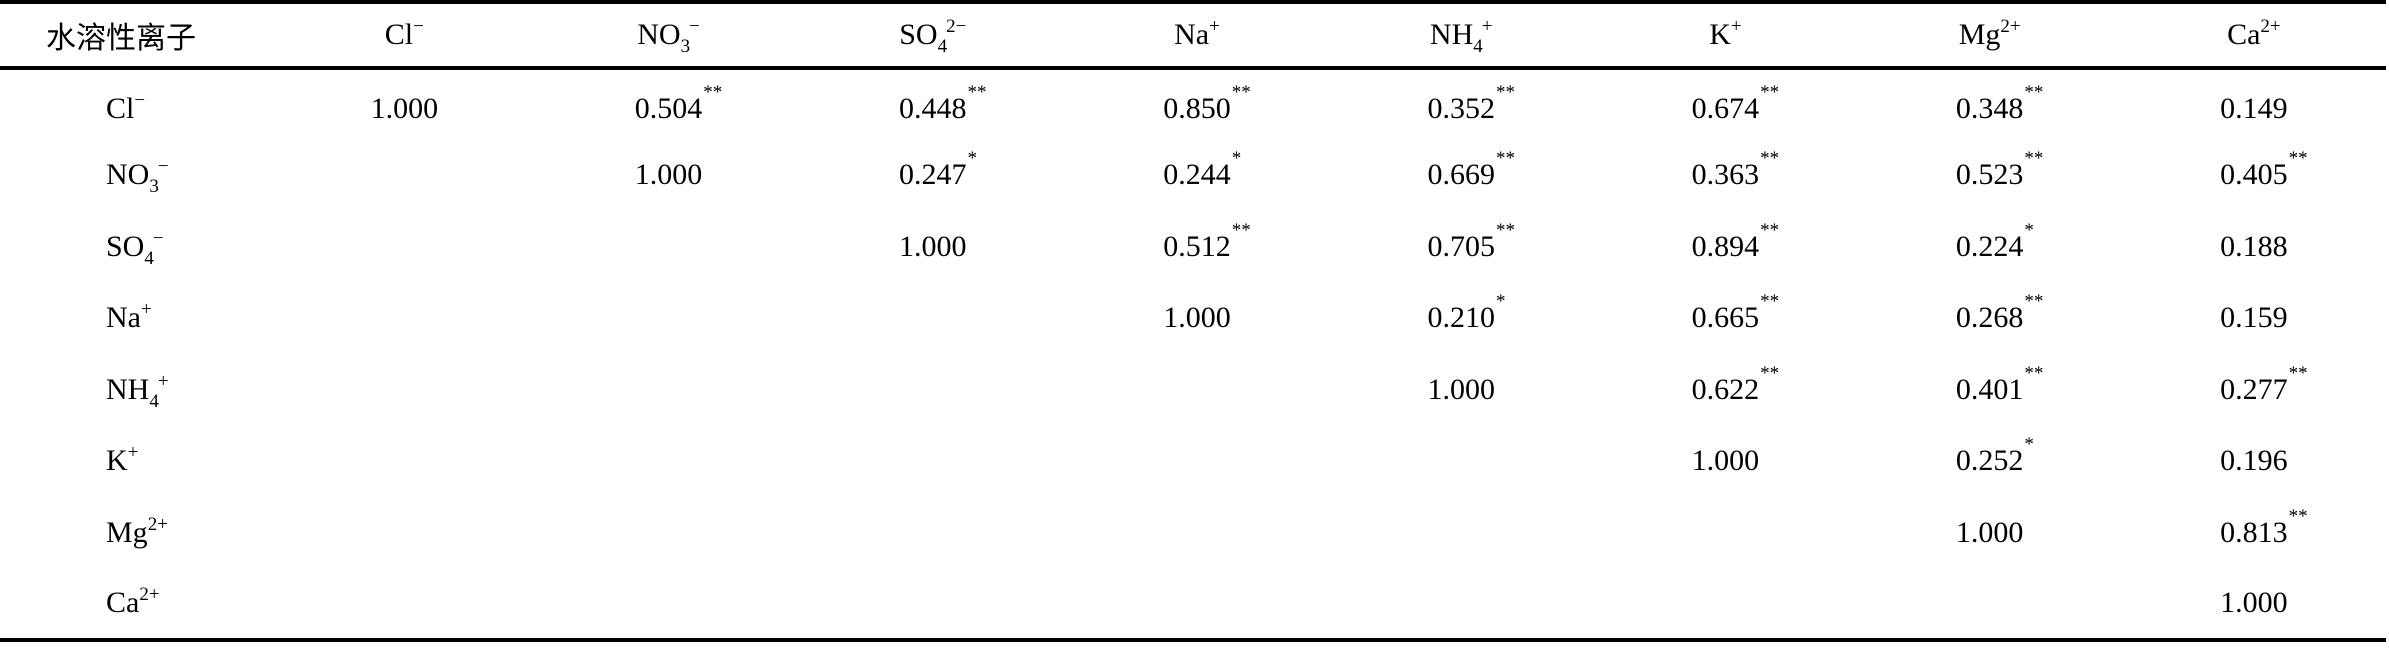  What do you see at coordinates (158, 238) in the screenshot?
I see `ion-charge: −` at bounding box center [158, 238].